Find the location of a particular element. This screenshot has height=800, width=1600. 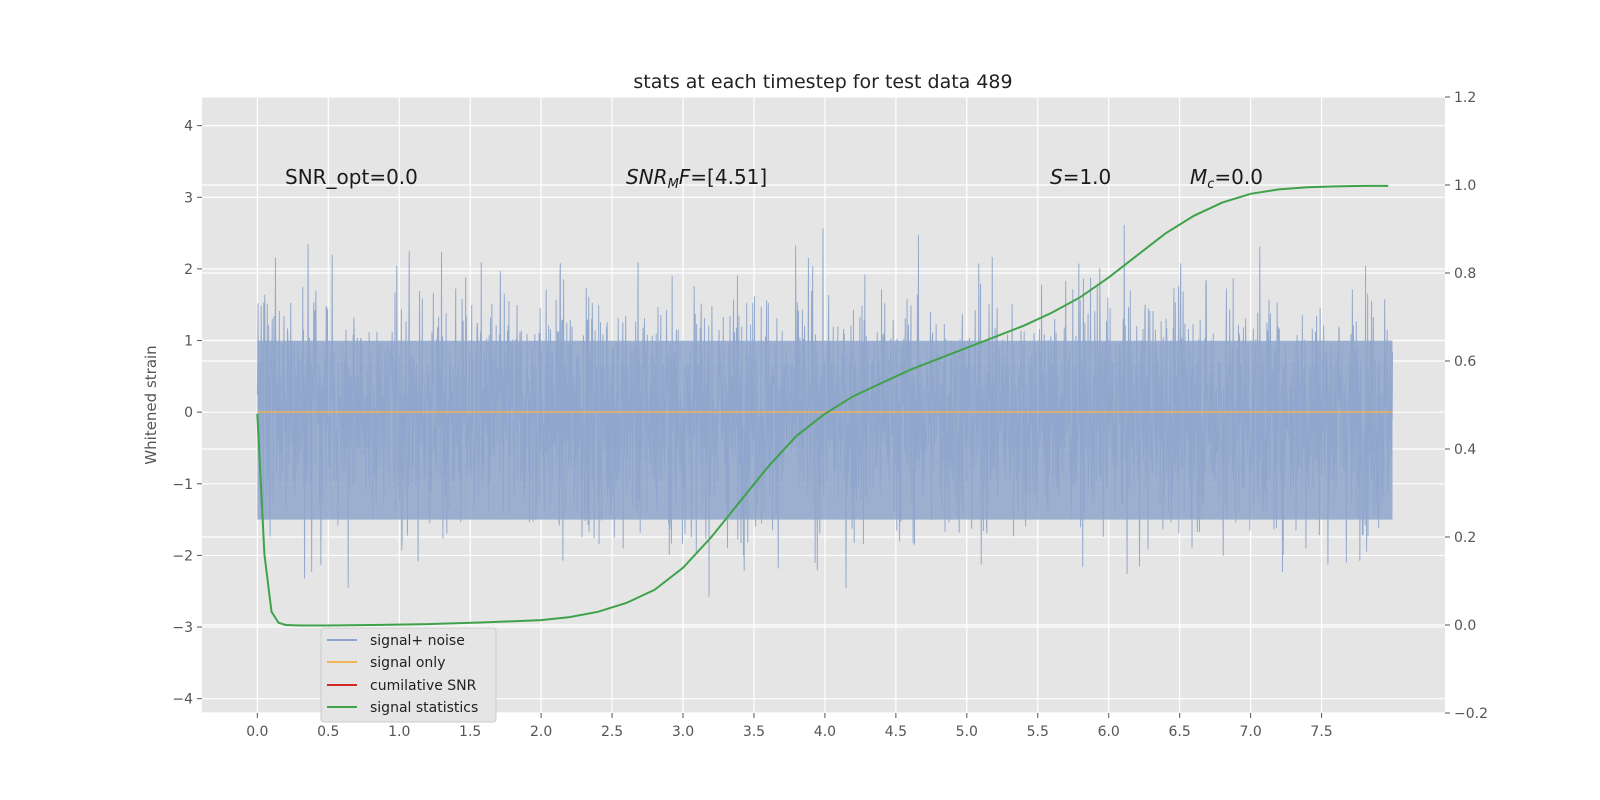

y-tick-label: 1 is located at coordinates (188, 342).